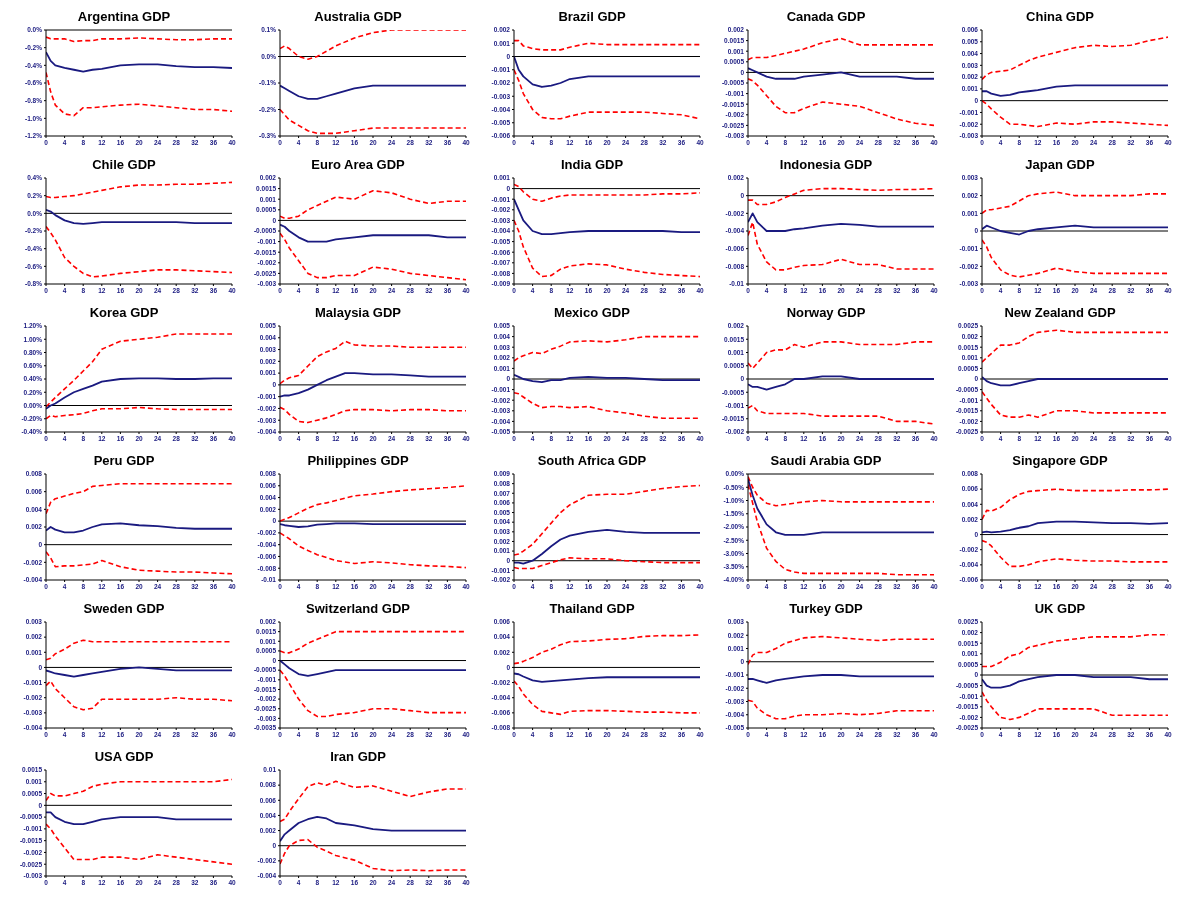 This screenshot has height=905, width=1179. I want to click on chart-title: Mexico GDP, so click(592, 313).